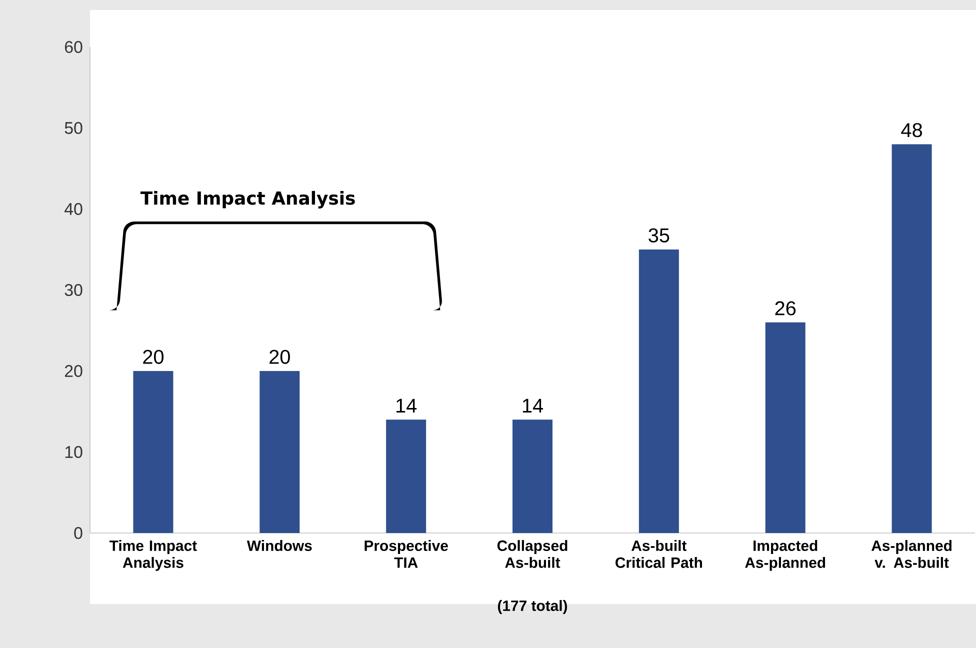  What do you see at coordinates (911, 554) in the screenshot?
I see `x-tick-label: As-planned v. As-built` at bounding box center [911, 554].